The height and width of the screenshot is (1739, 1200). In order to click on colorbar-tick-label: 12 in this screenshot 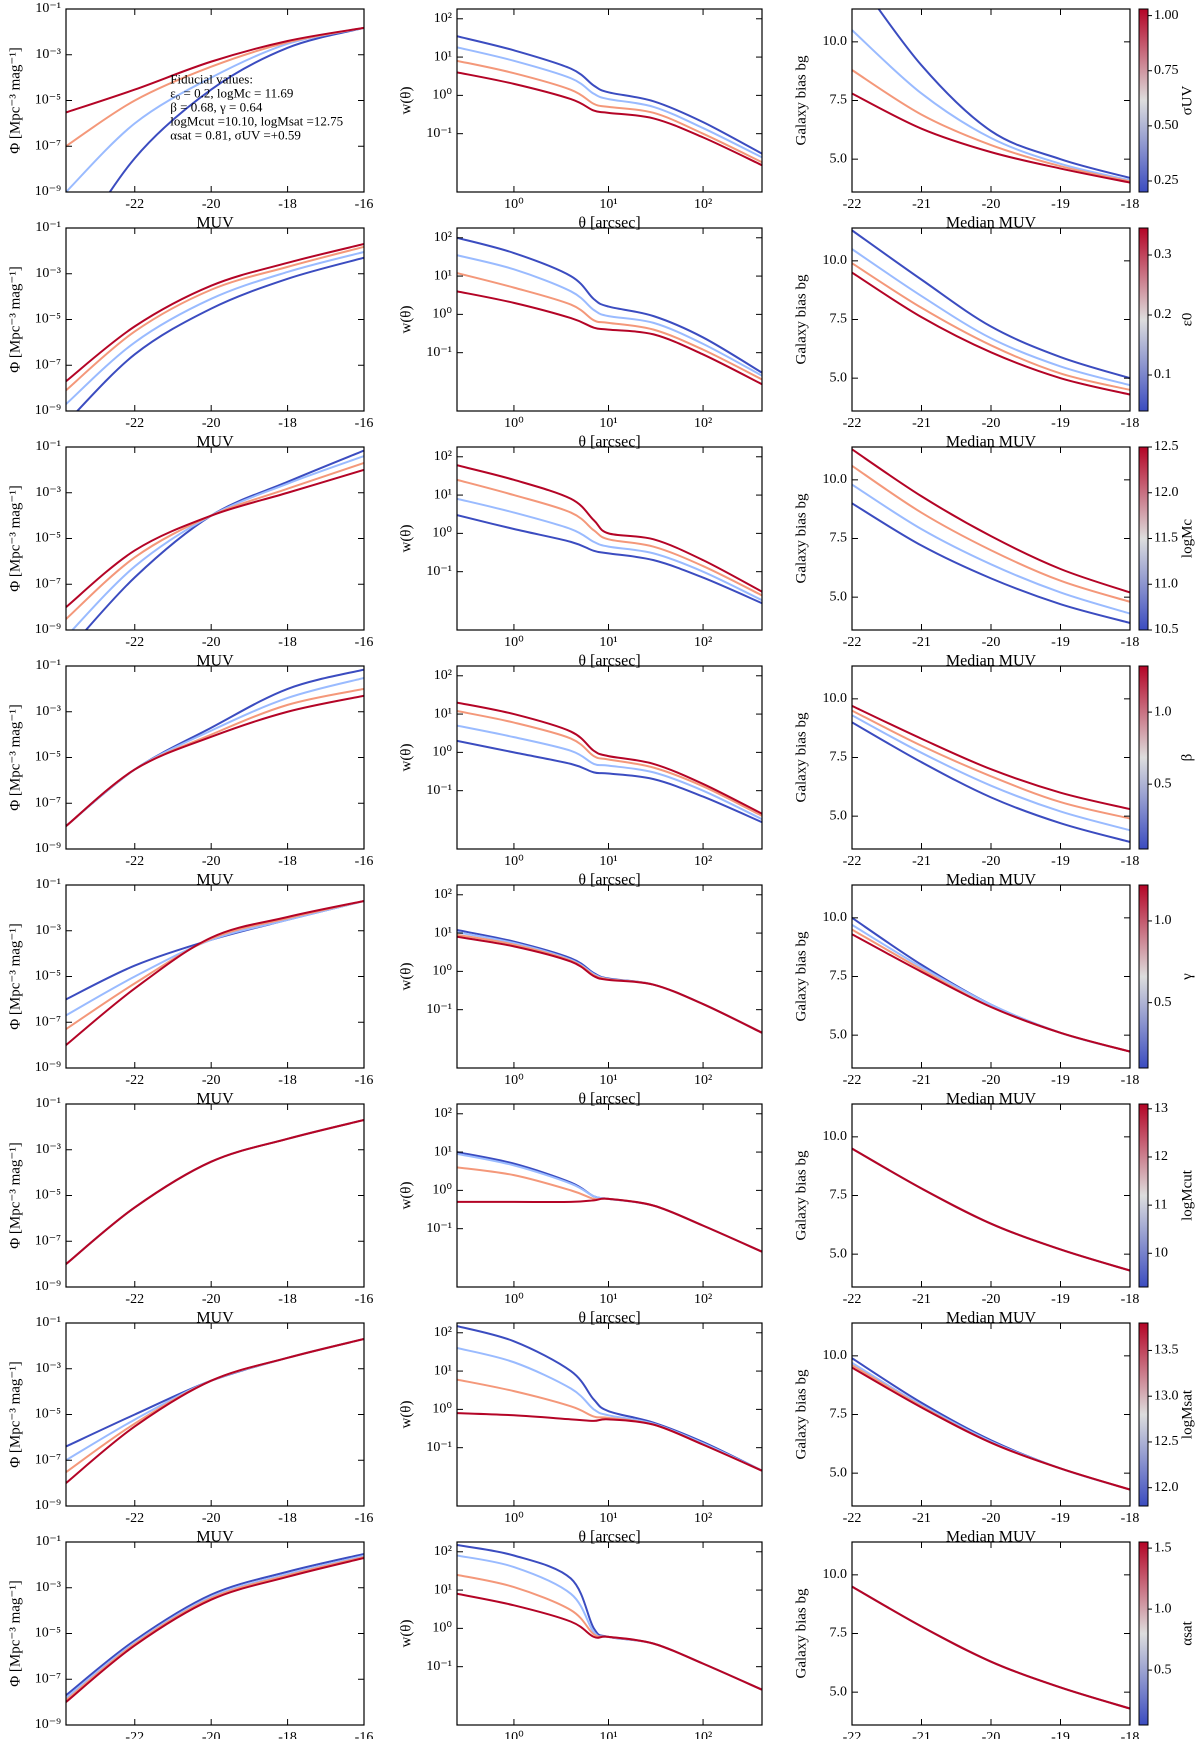, I will do `click(1161, 1156)`.